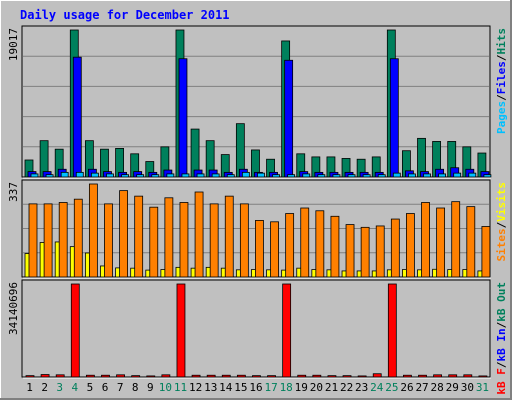 The width and height of the screenshot is (512, 400). Describe the element at coordinates (13, 44) in the screenshot. I see `y-max-label-1: 19017` at that location.